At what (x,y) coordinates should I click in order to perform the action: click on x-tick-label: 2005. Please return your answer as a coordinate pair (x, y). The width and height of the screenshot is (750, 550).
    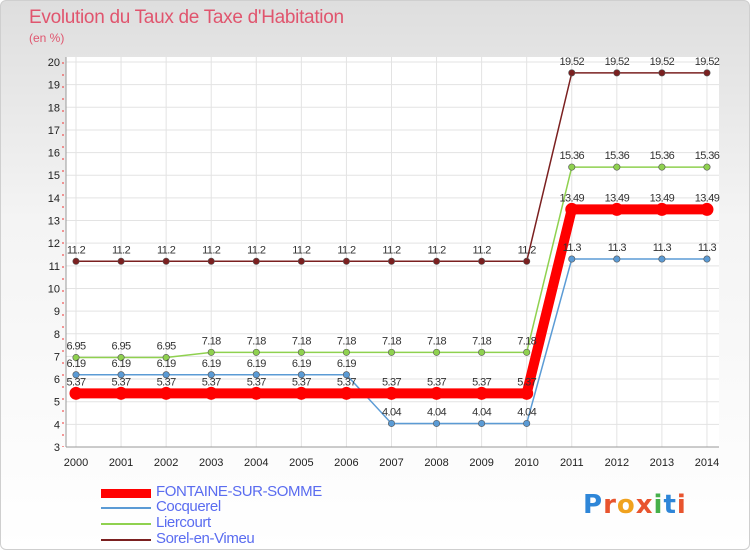
    Looking at the image, I should click on (301, 463).